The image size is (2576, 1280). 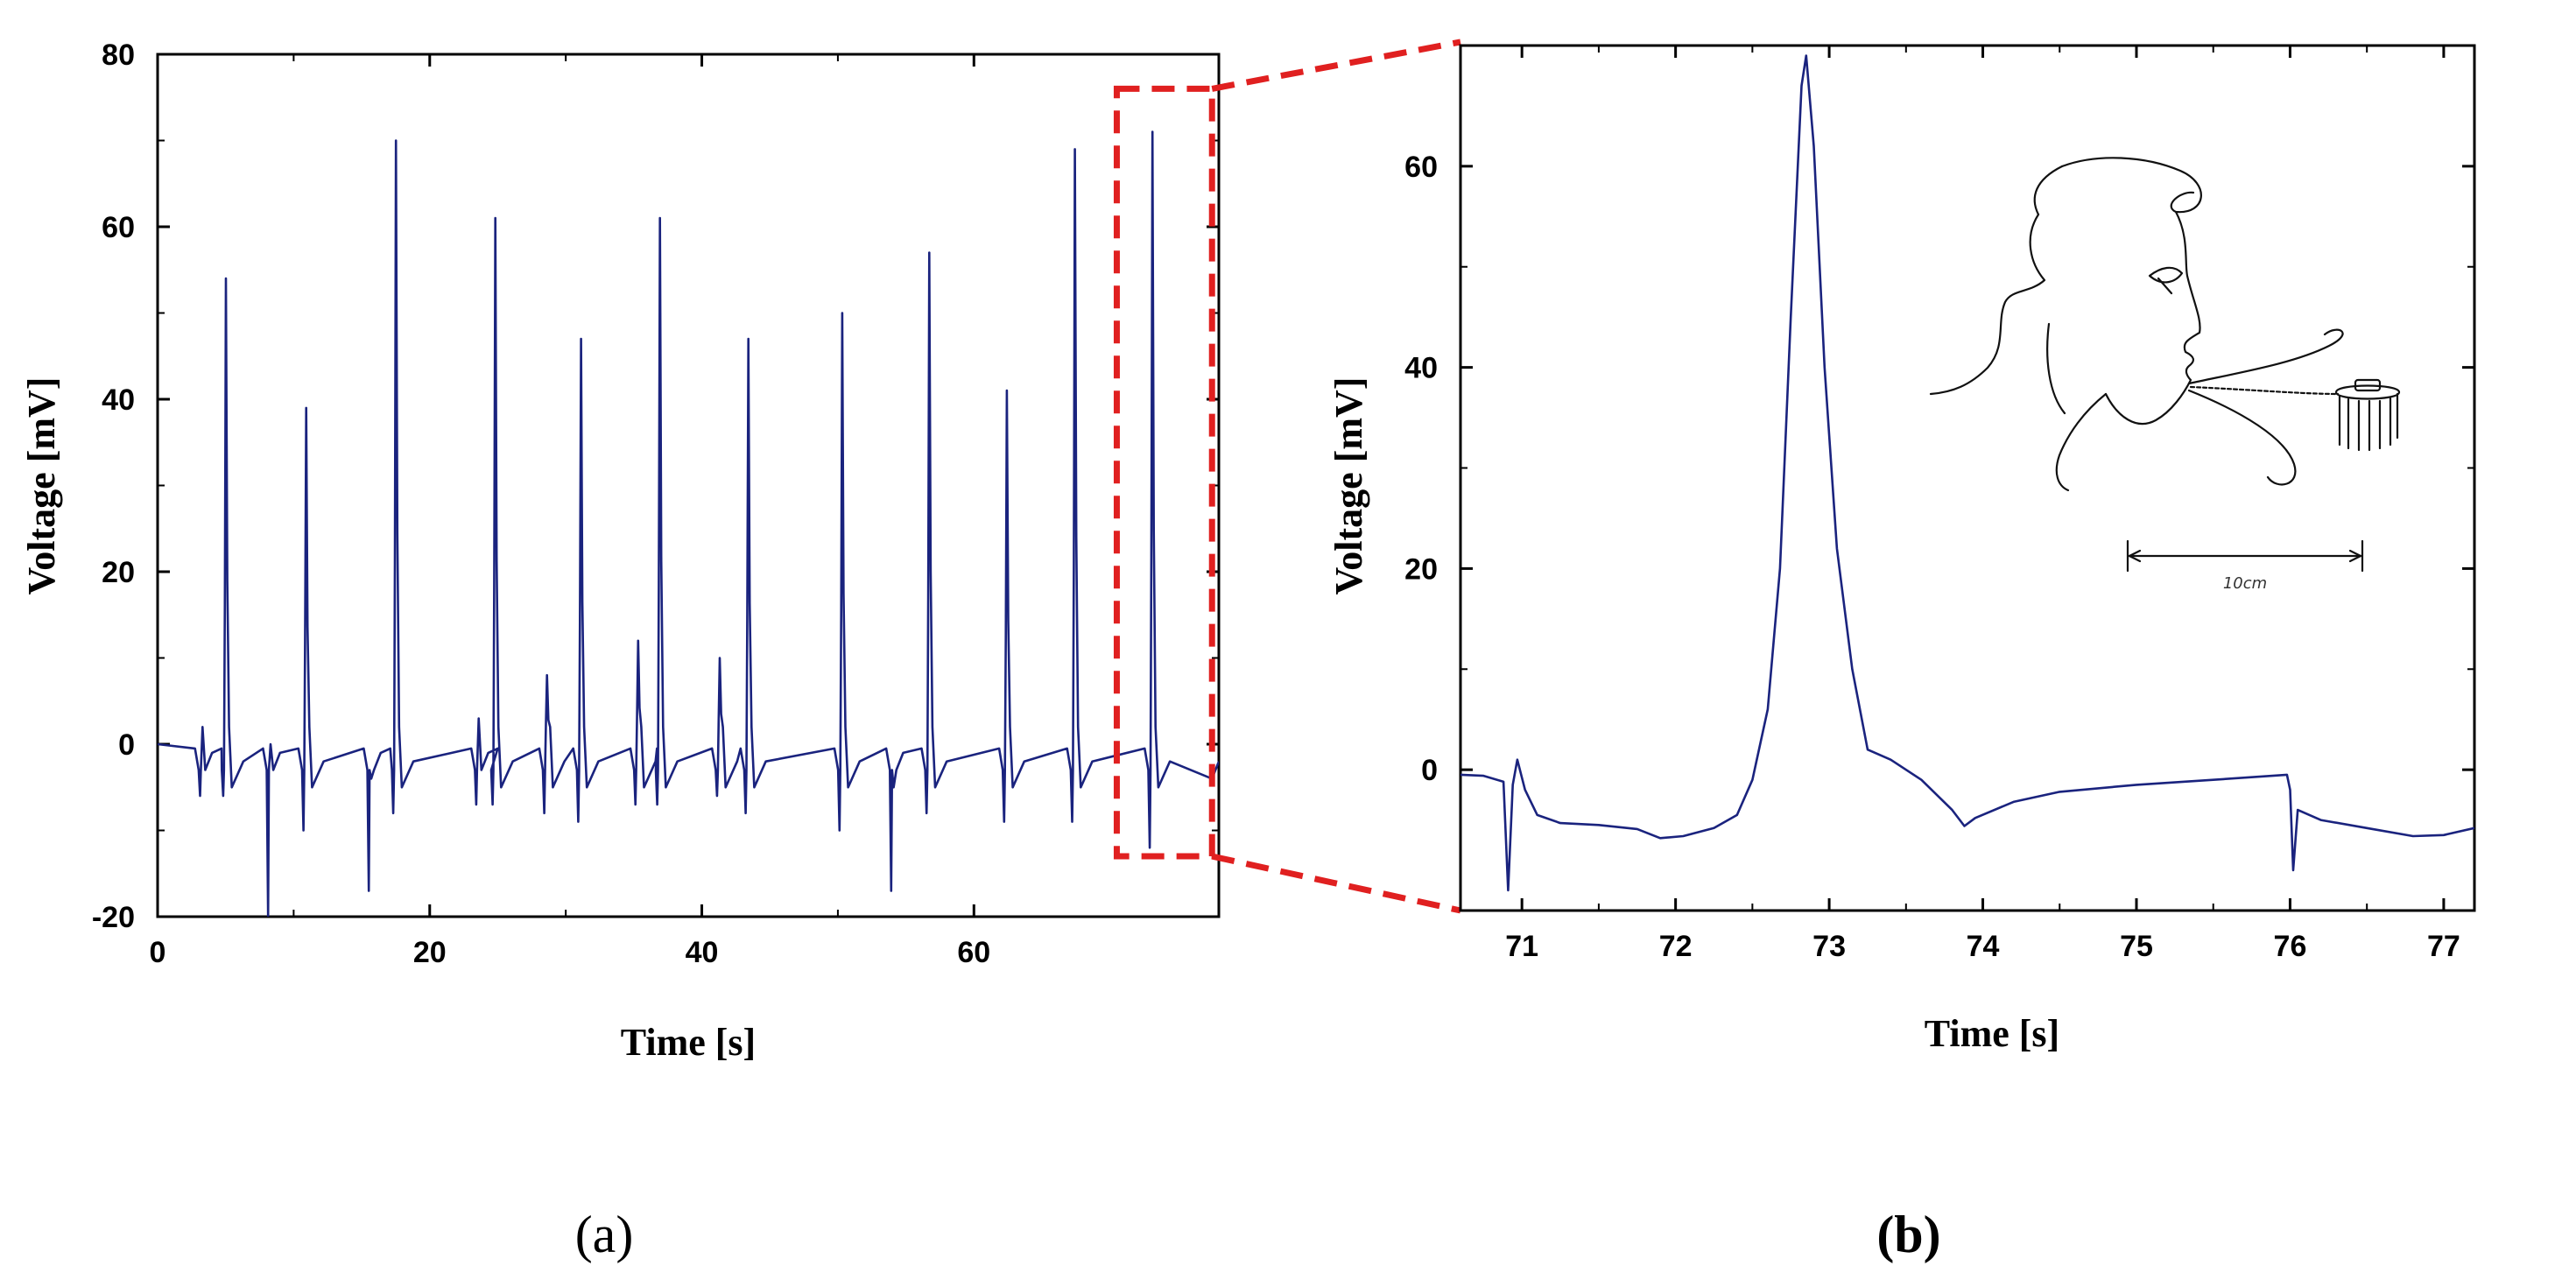 I want to click on panel-a-x-axis-title: Time [s], so click(x=688, y=1042).